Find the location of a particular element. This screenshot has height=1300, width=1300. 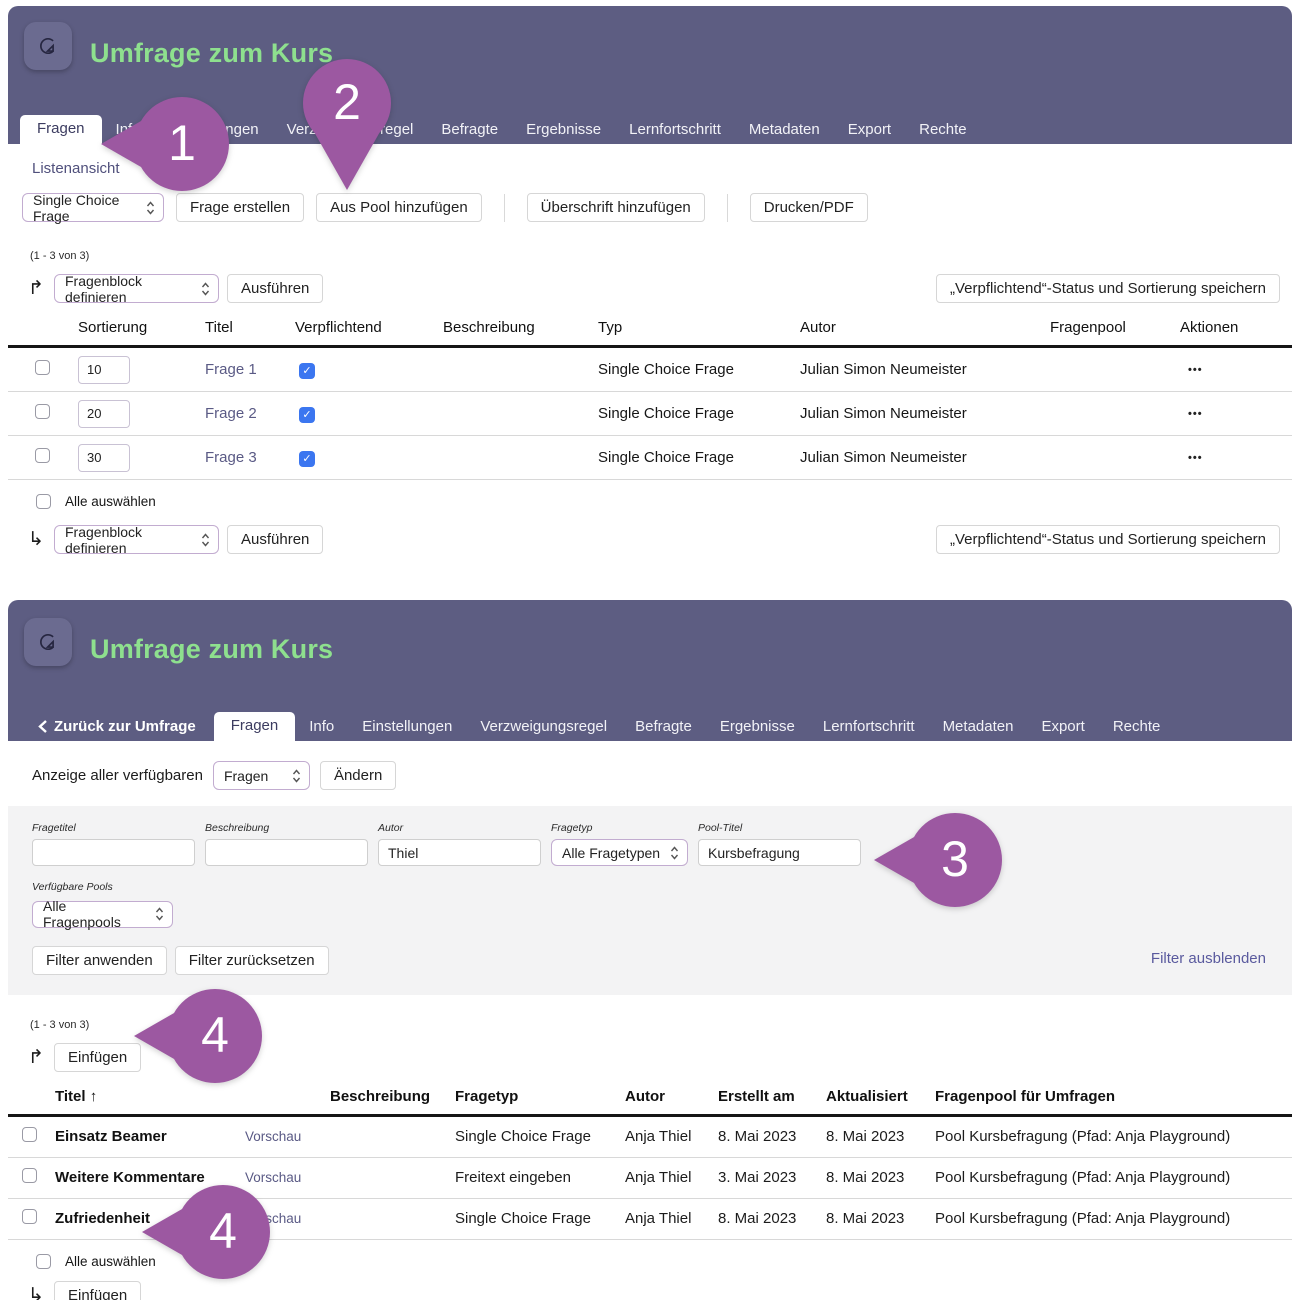

print-pdf-button: Drucken/PDF is located at coordinates (808, 207).